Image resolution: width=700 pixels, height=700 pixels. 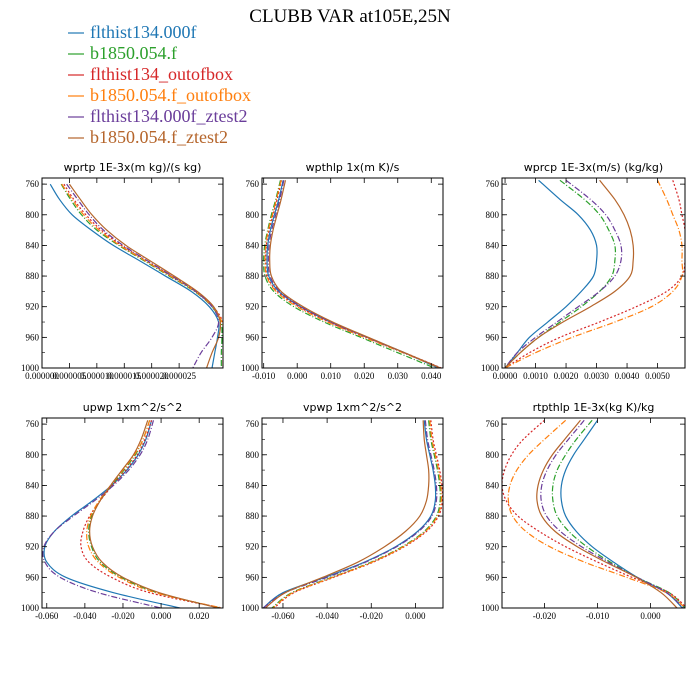 What do you see at coordinates (364, 376) in the screenshot?
I see `x-tick-label: 0.020` at bounding box center [364, 376].